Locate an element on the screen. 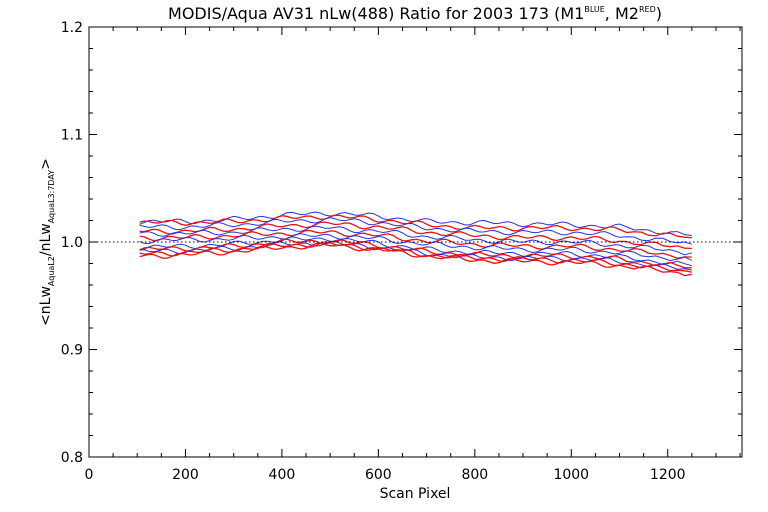  x-tick-label-0: 0 is located at coordinates (89, 475).